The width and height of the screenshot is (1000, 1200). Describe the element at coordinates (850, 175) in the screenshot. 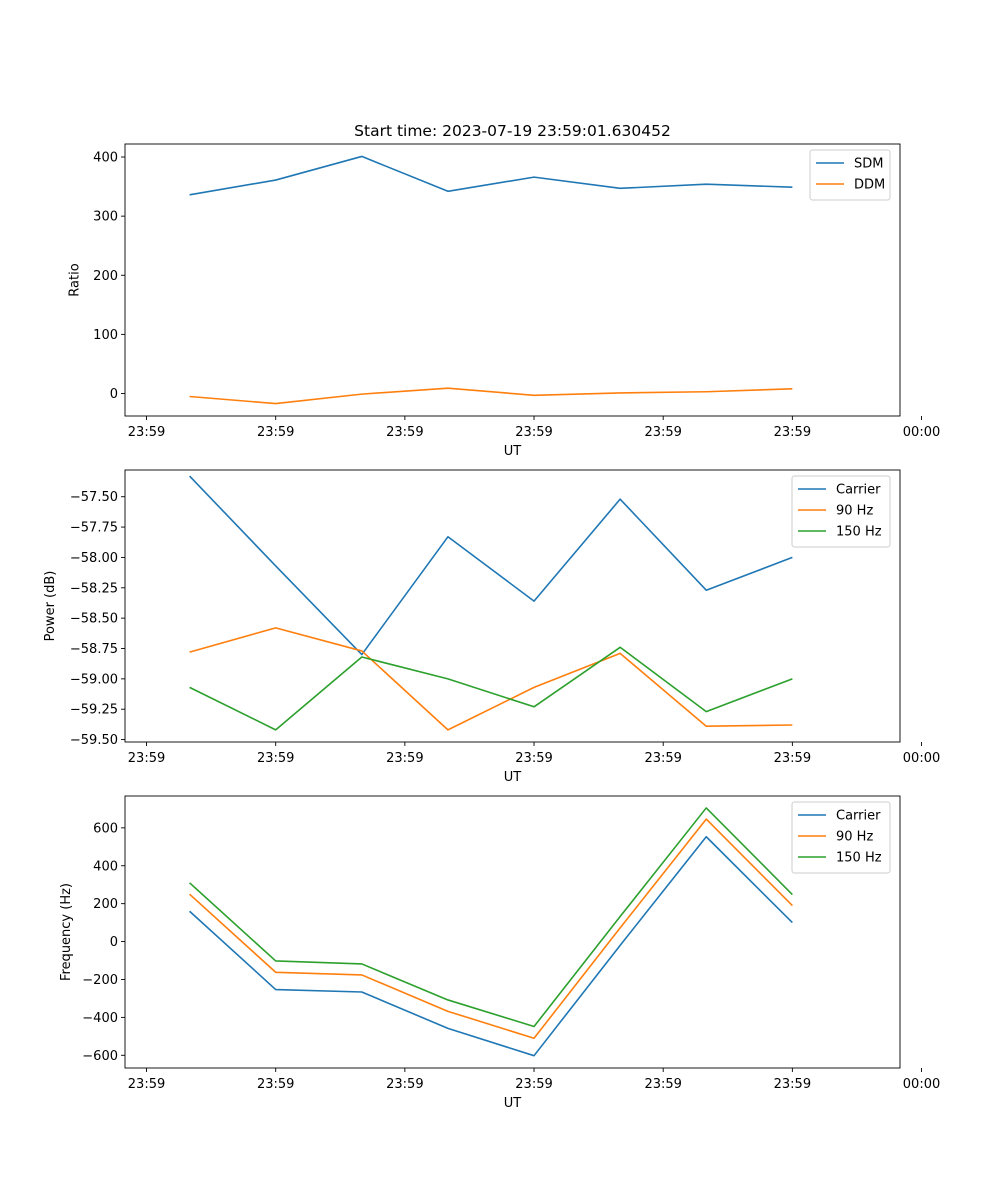

I see `legend: SDM DDM` at that location.